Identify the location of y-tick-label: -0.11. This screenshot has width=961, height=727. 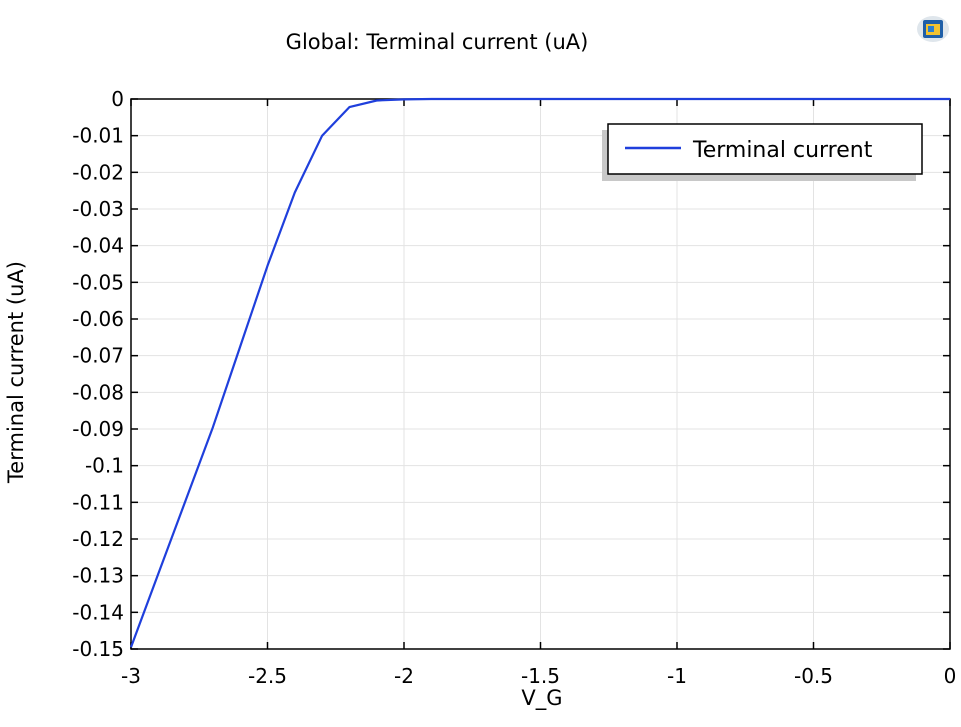
(98, 502).